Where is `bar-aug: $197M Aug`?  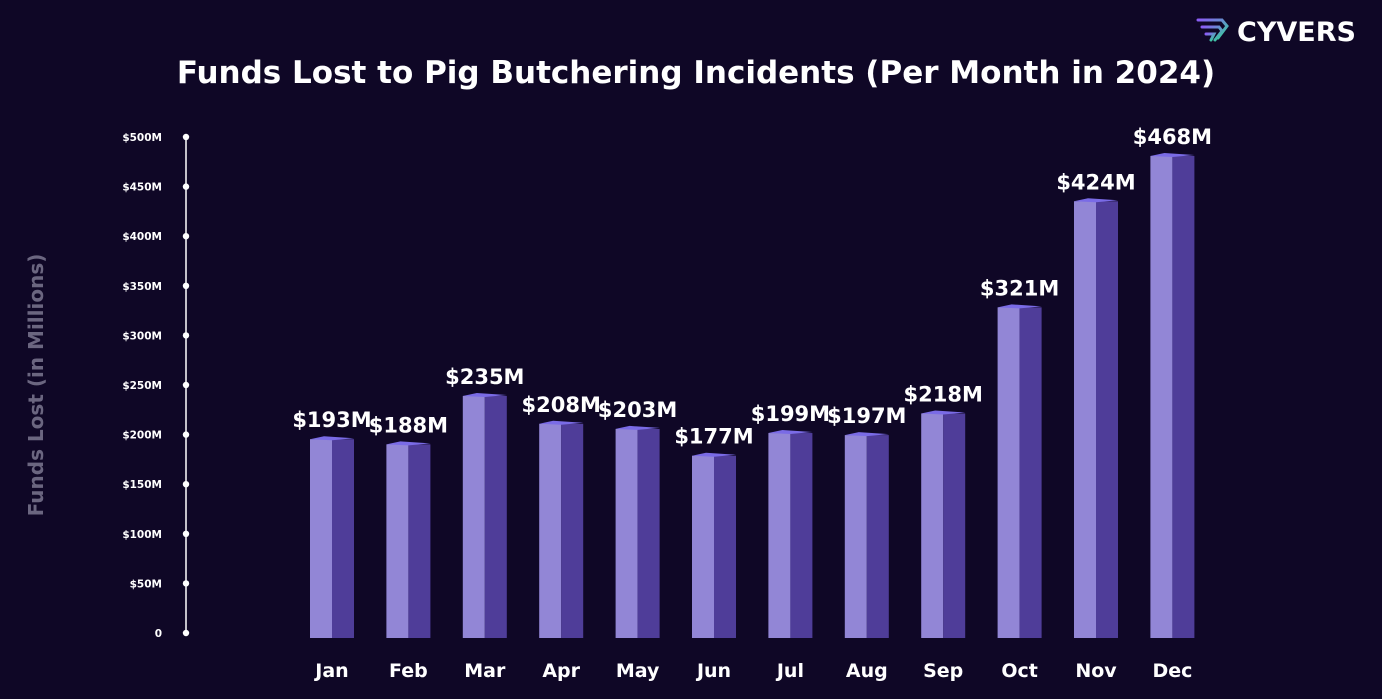
bar-aug: $197M Aug is located at coordinates (866, 543).